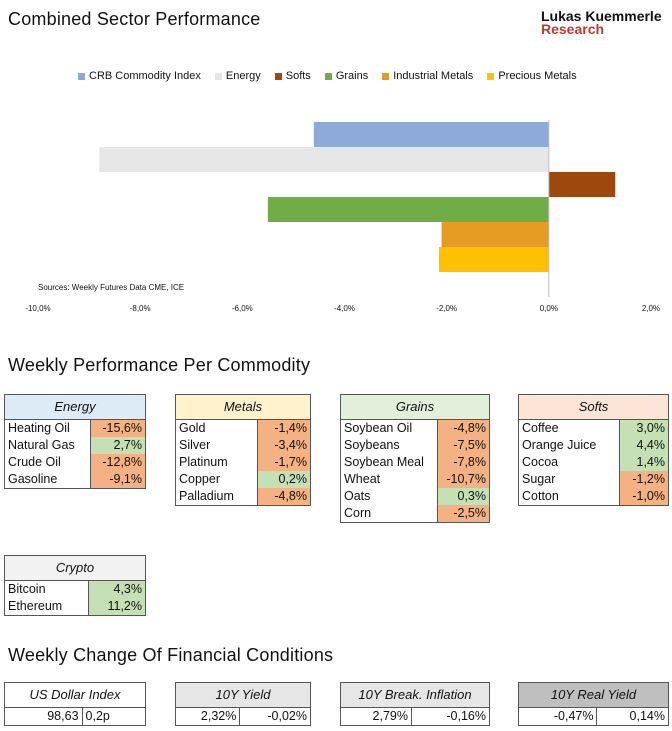 Image resolution: width=672 pixels, height=731 pixels. Describe the element at coordinates (284, 462) in the screenshot. I see `commodity-value: -1,7%` at that location.